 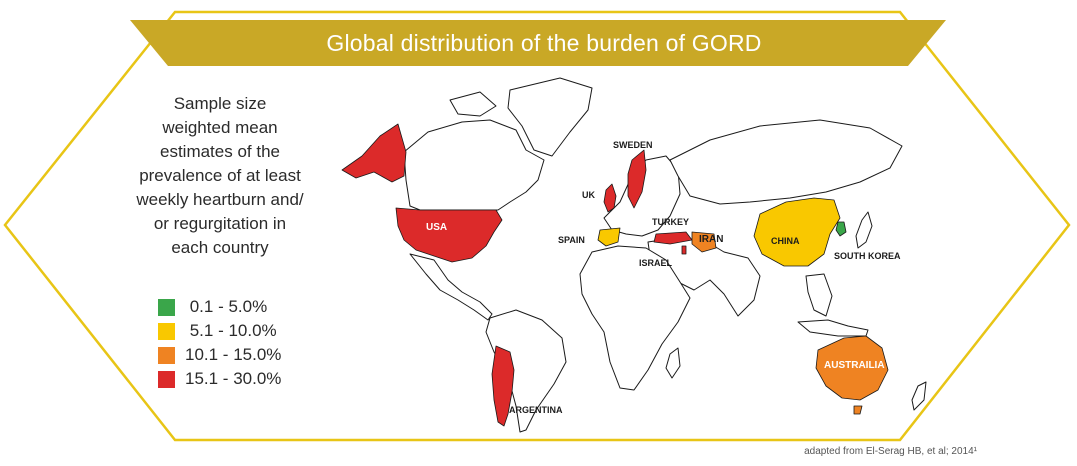 What do you see at coordinates (449, 235) in the screenshot?
I see `usa-shape` at bounding box center [449, 235].